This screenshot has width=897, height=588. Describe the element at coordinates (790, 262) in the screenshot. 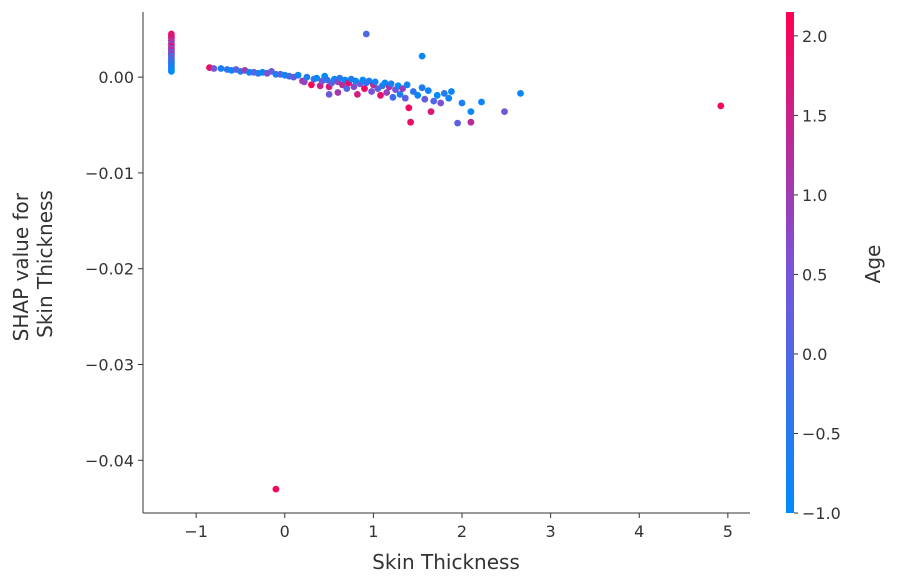

I see `colorbar` at that location.